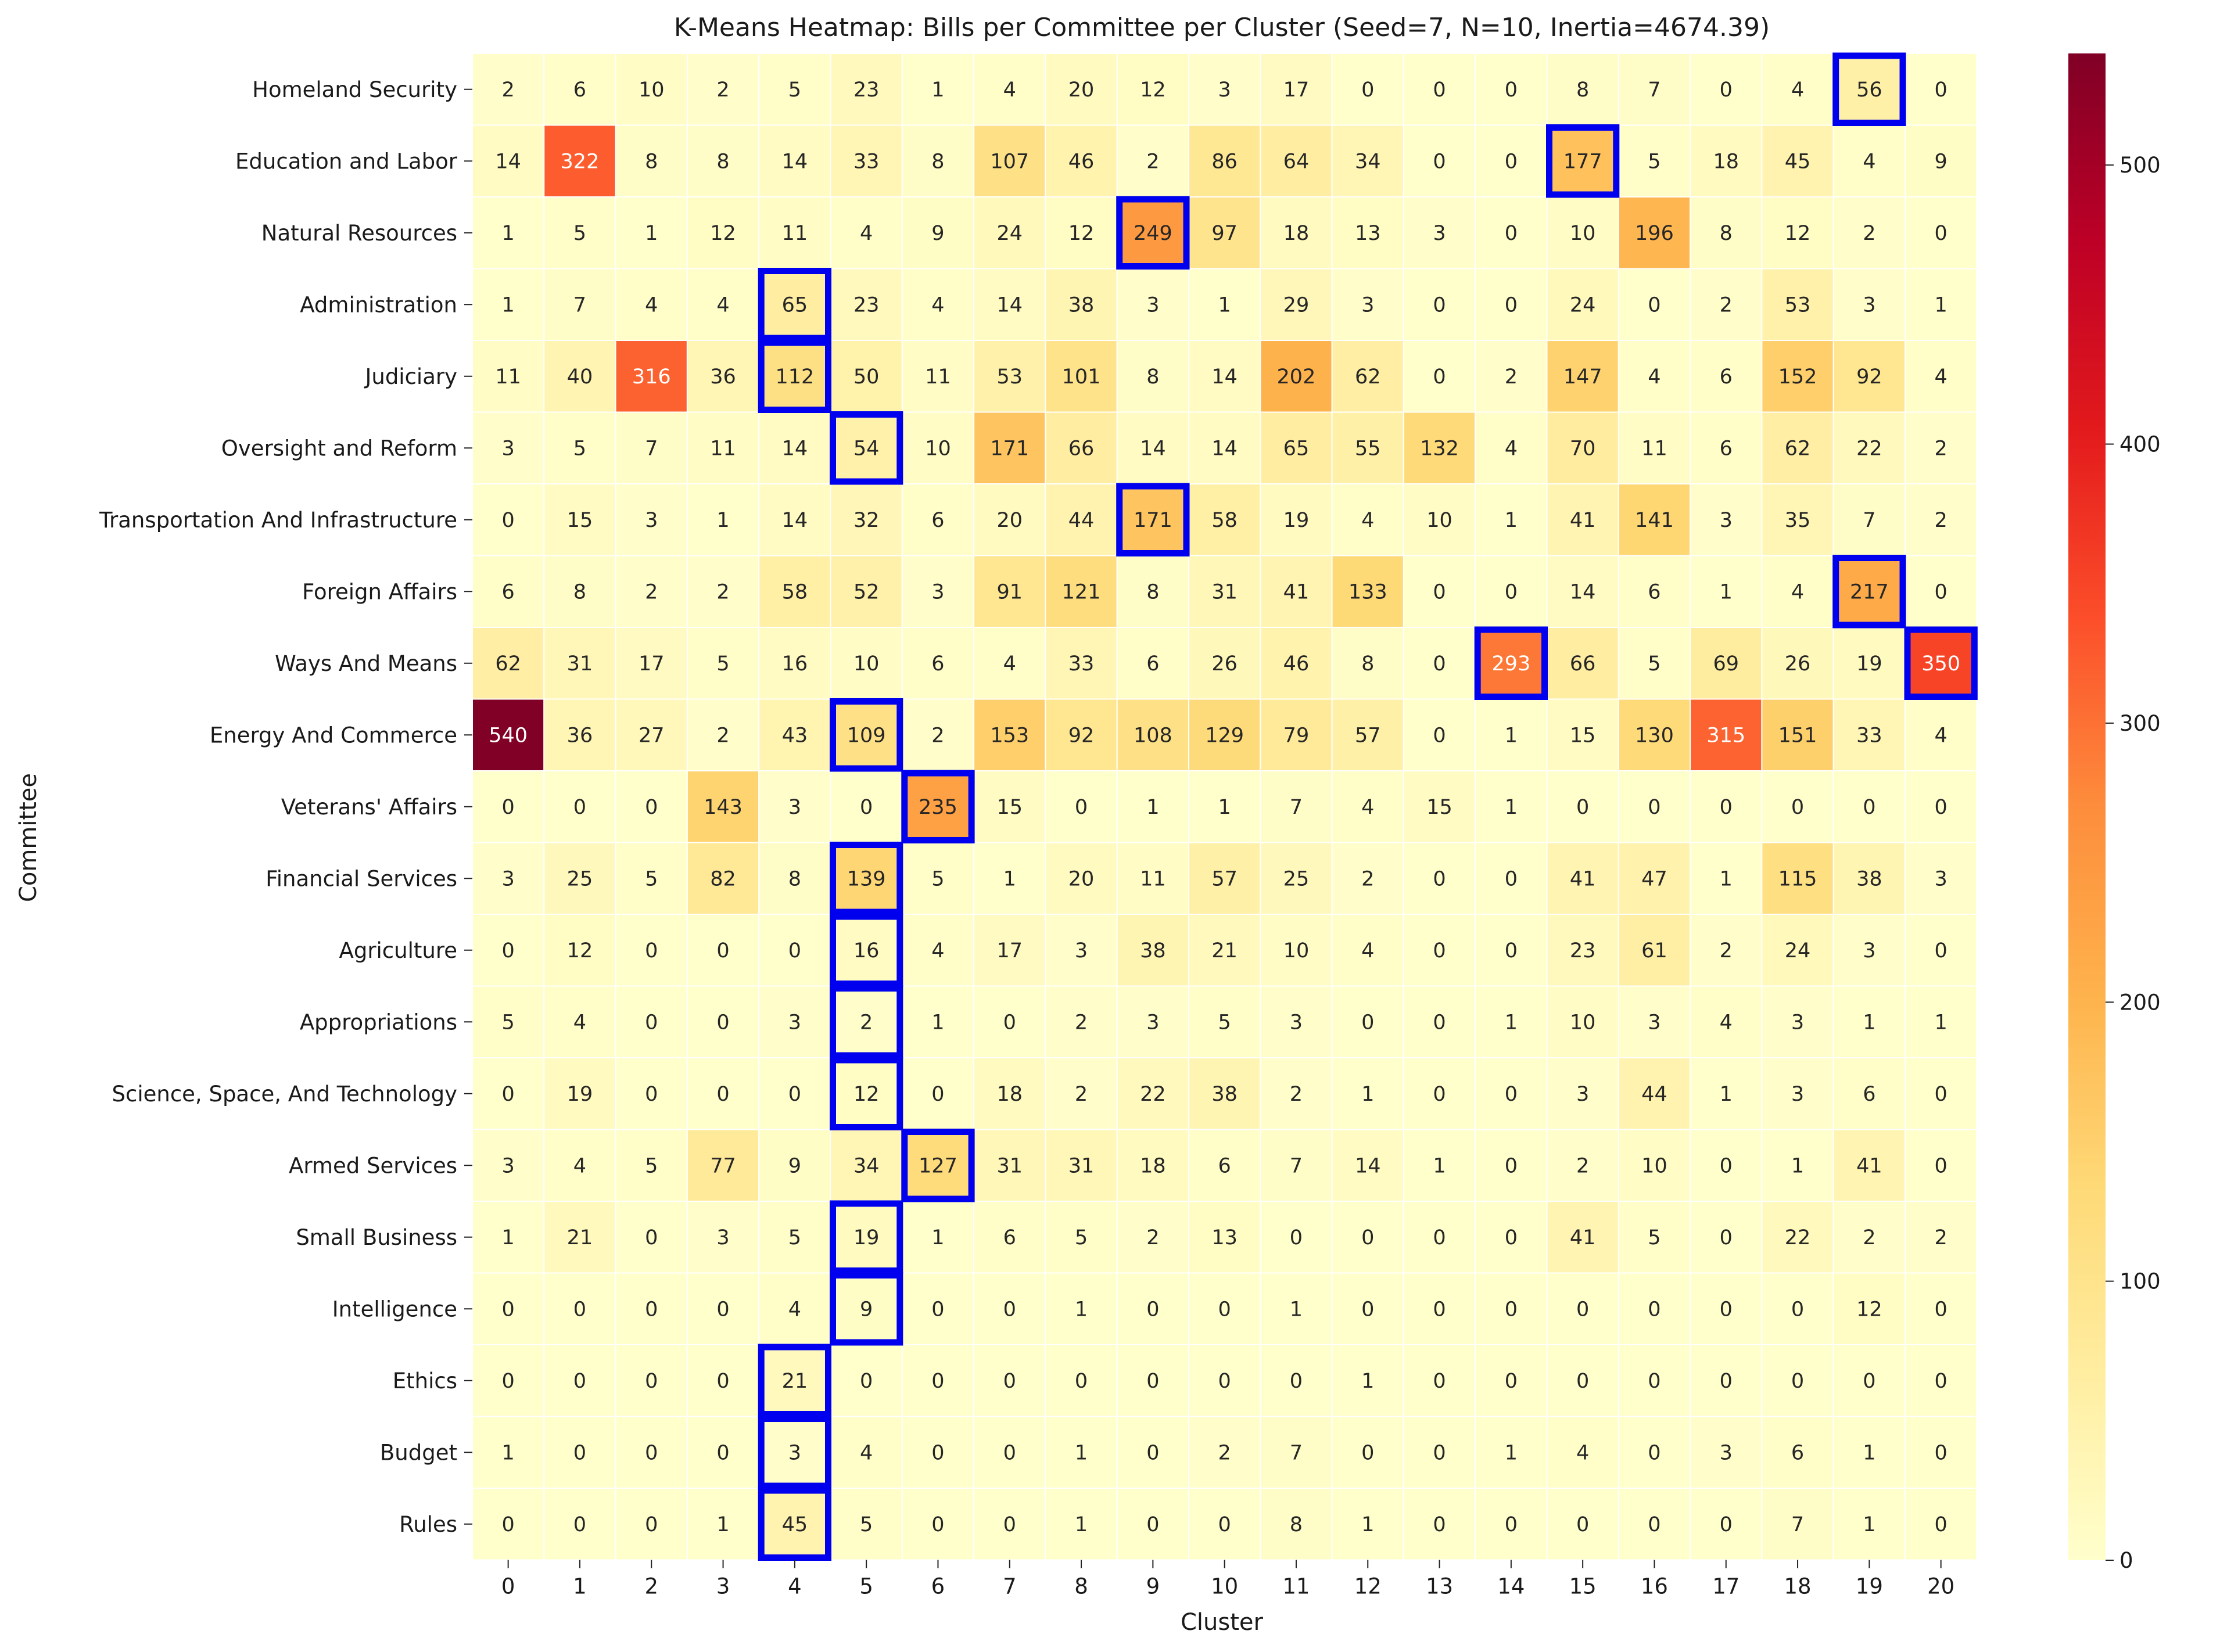 This screenshot has width=2220, height=1652. Describe the element at coordinates (428, 1525) in the screenshot. I see `y-tick-label: Rules` at that location.